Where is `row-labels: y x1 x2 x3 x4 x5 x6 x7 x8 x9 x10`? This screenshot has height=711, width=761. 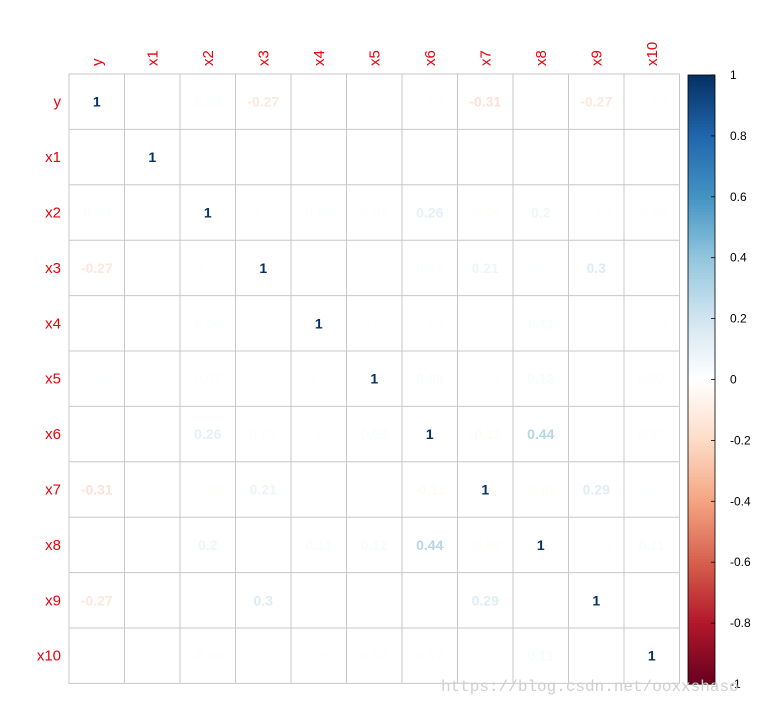 row-labels: y x1 x2 x3 x4 x5 x6 x7 x8 x9 x10 is located at coordinates (49, 379).